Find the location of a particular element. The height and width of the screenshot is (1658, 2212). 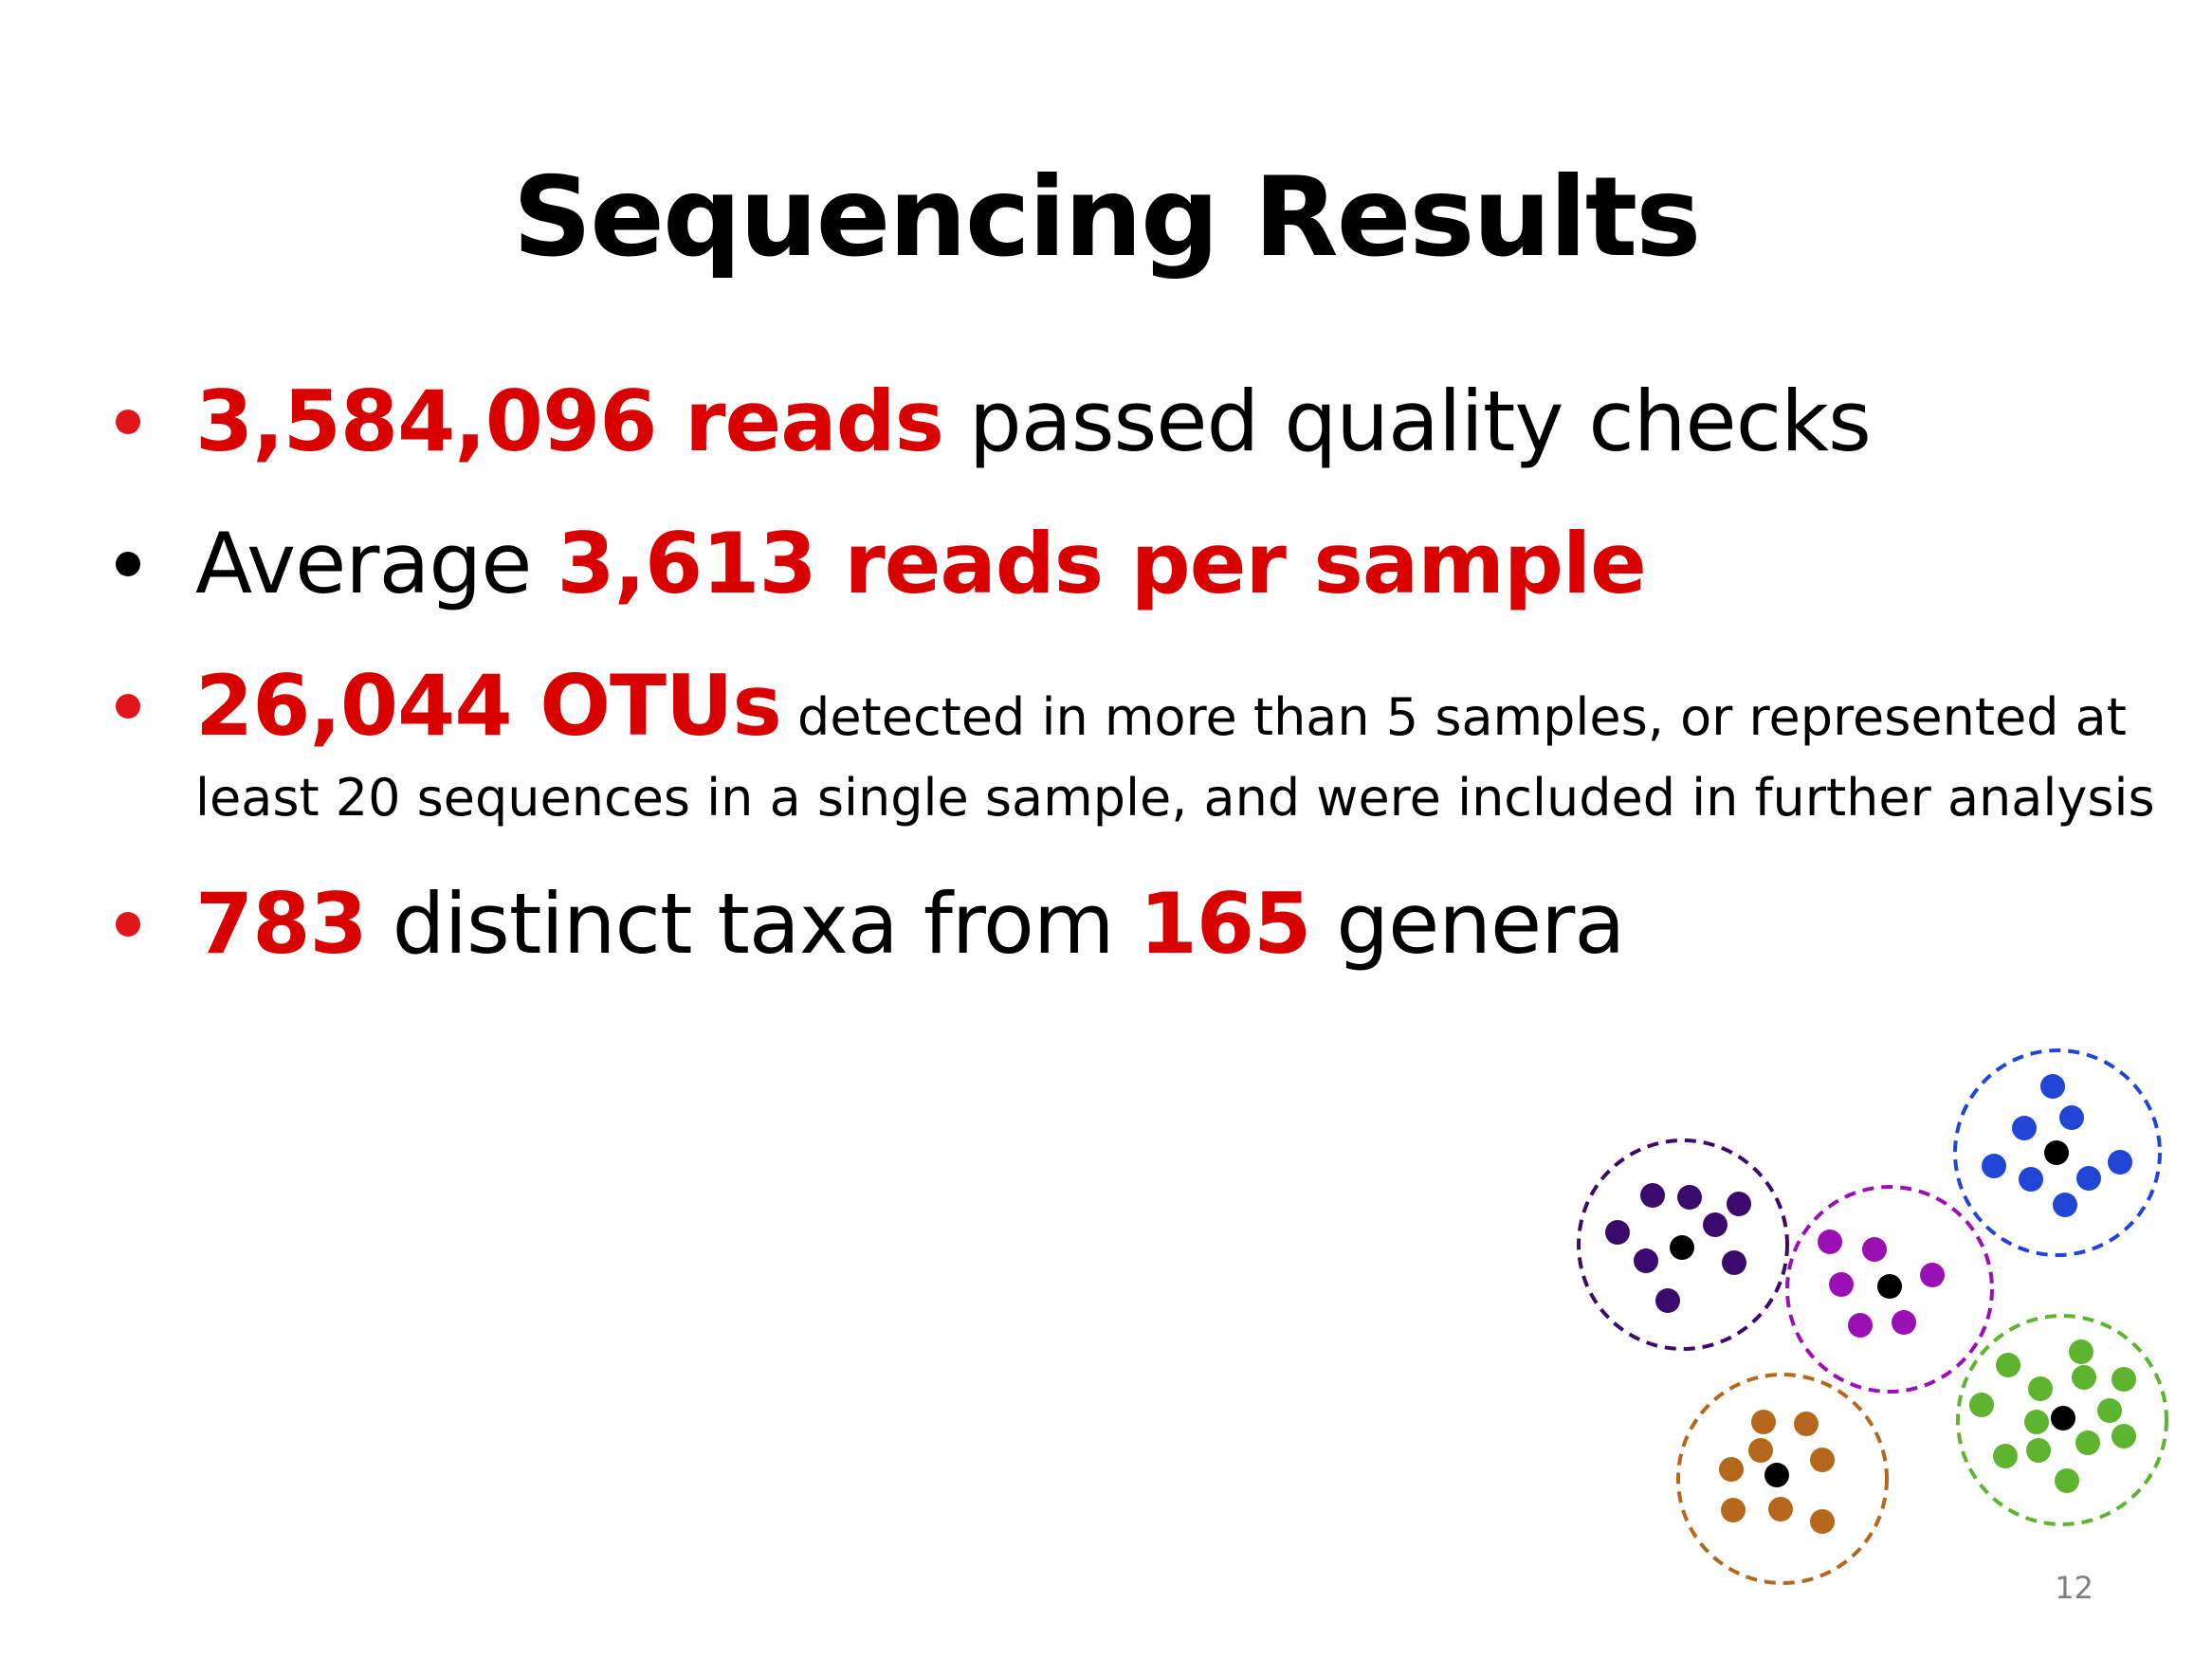

highlight-taxa-count: 783 is located at coordinates (281, 924).